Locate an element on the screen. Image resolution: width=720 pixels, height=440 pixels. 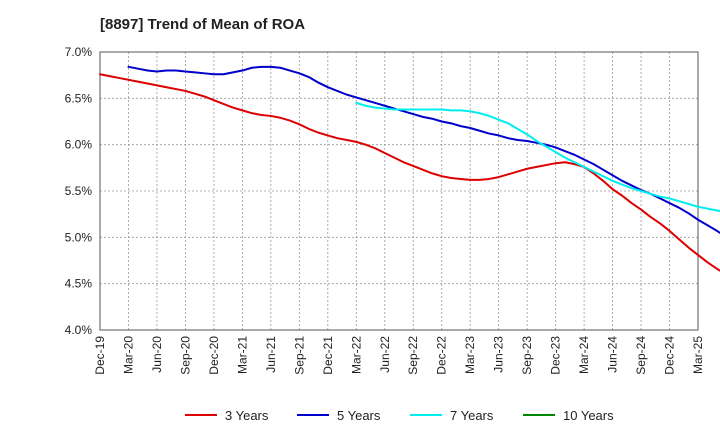
x-tick-label: Dec-23 is located at coordinates (556, 355).